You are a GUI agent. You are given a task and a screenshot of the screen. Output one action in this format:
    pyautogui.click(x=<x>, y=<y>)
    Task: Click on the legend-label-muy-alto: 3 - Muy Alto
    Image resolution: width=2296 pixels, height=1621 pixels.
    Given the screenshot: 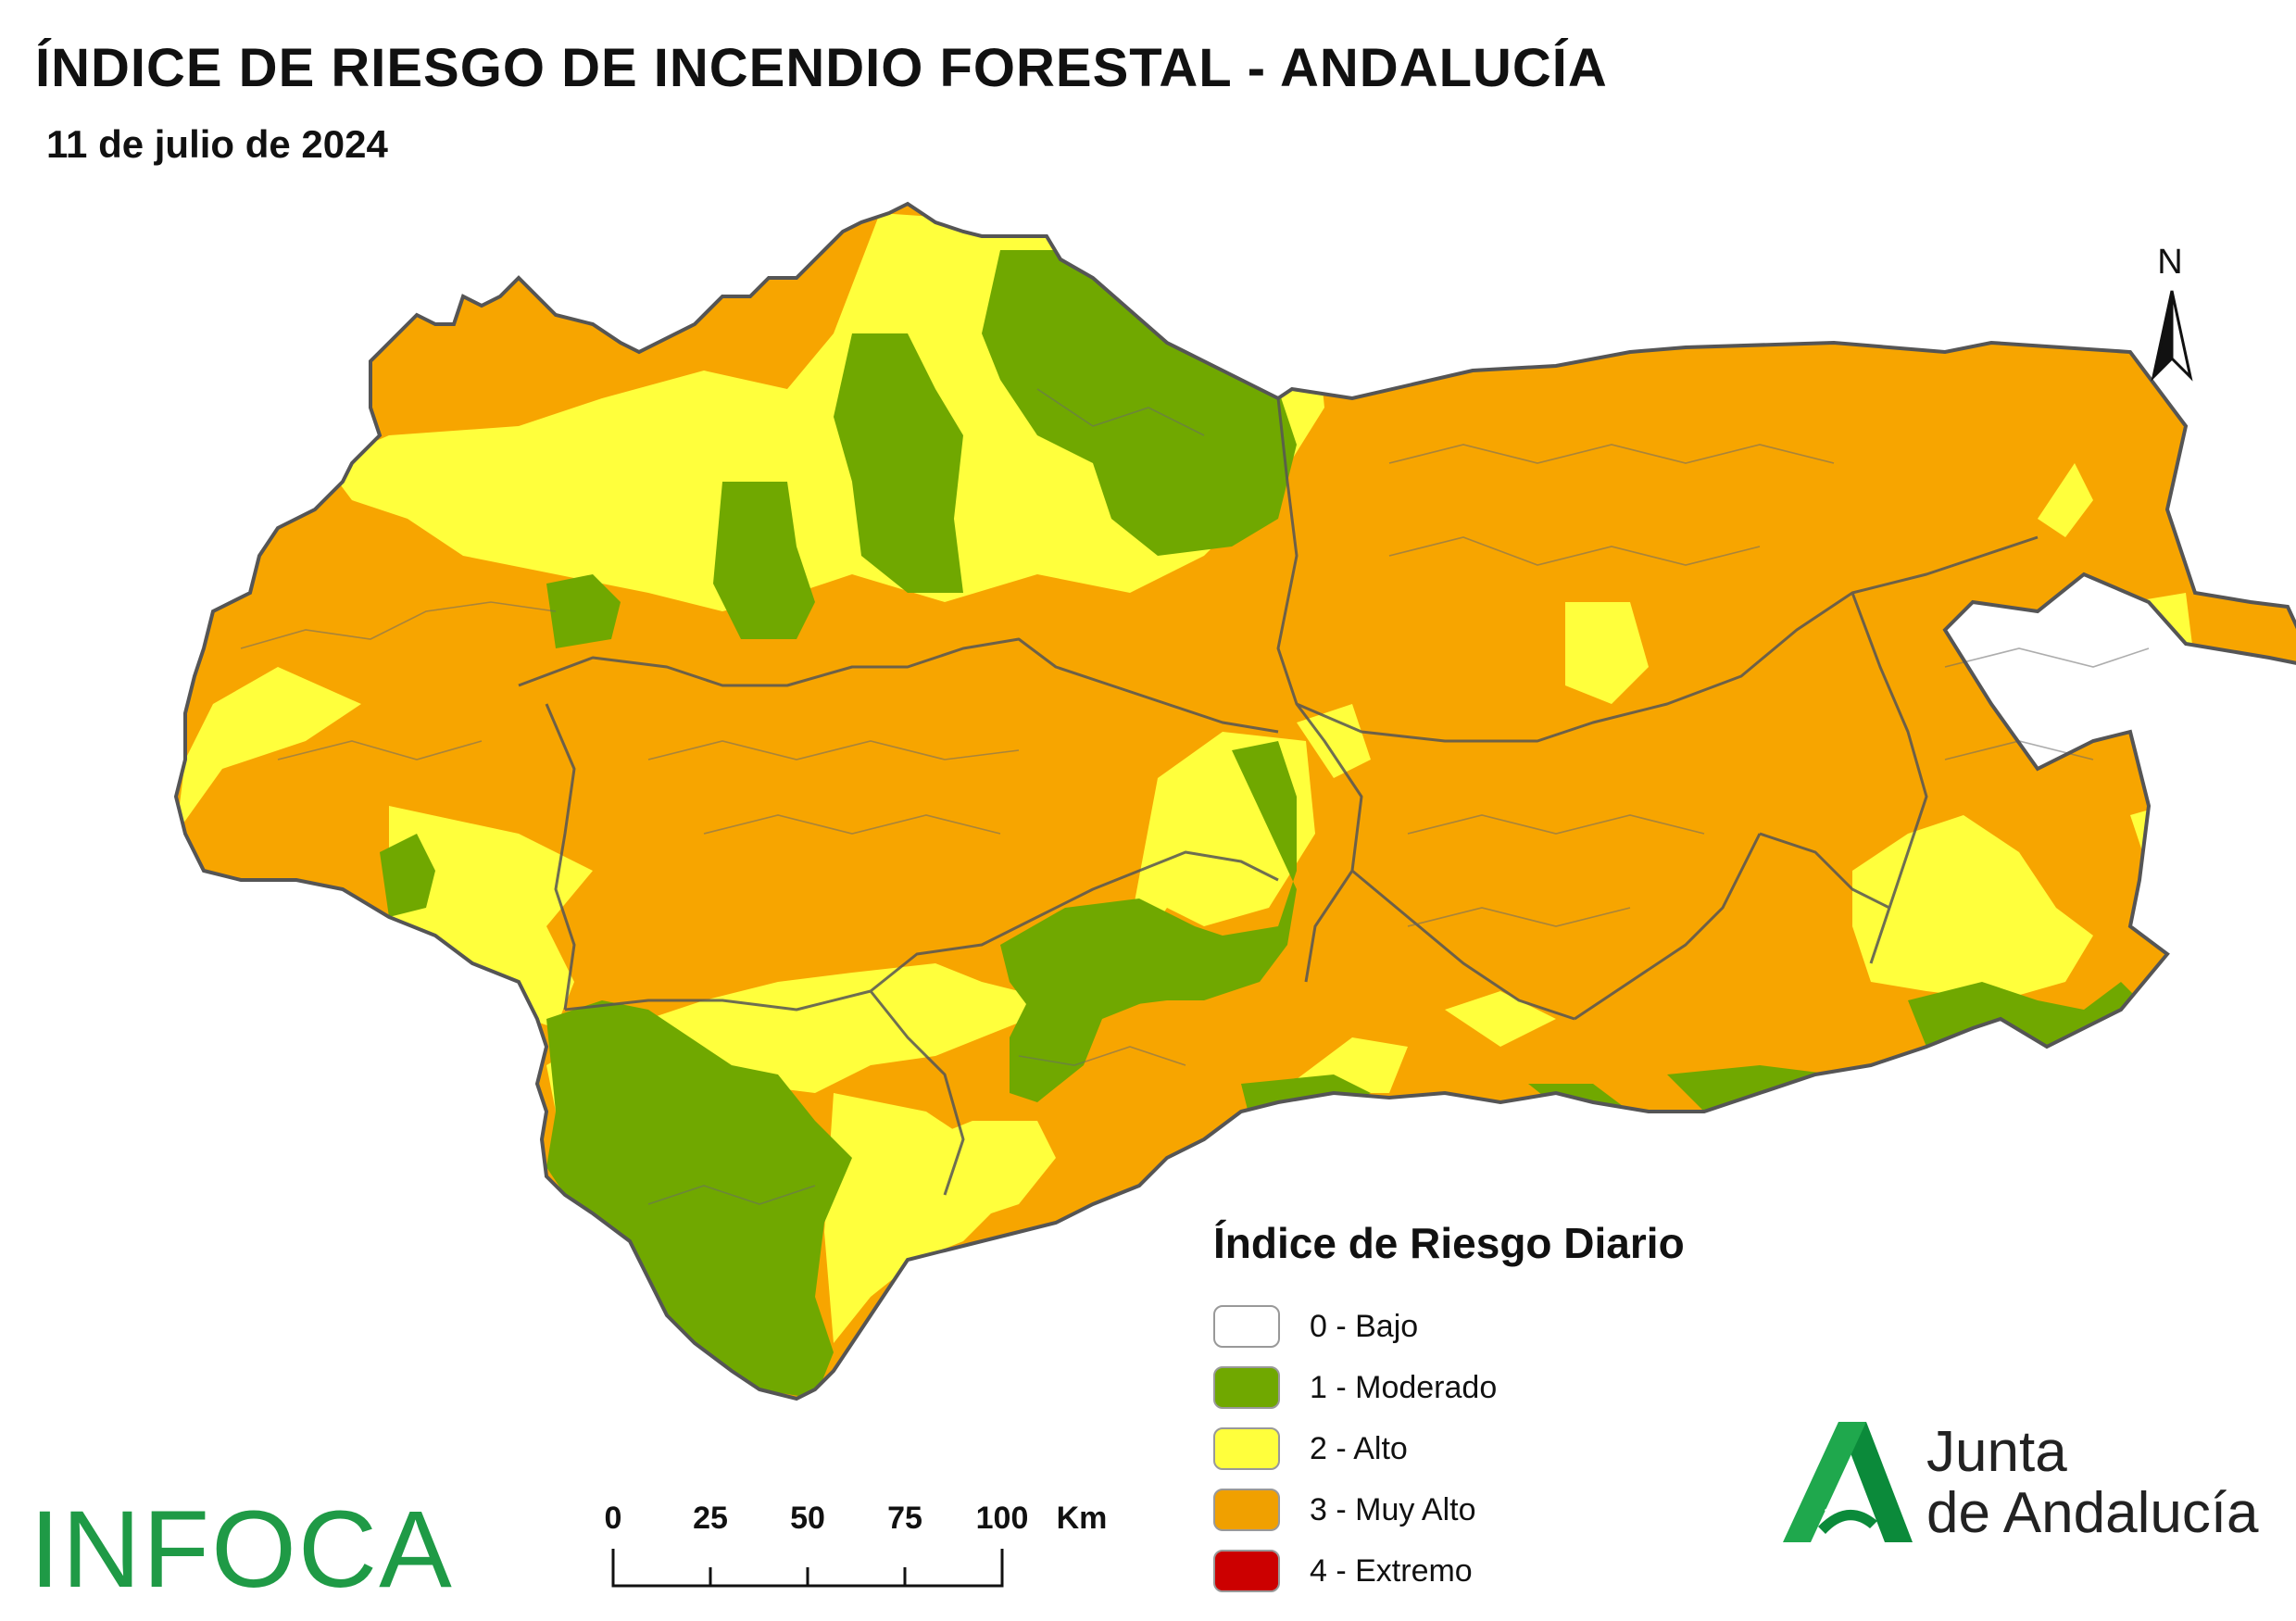 What is the action you would take?
    pyautogui.click(x=1393, y=1509)
    